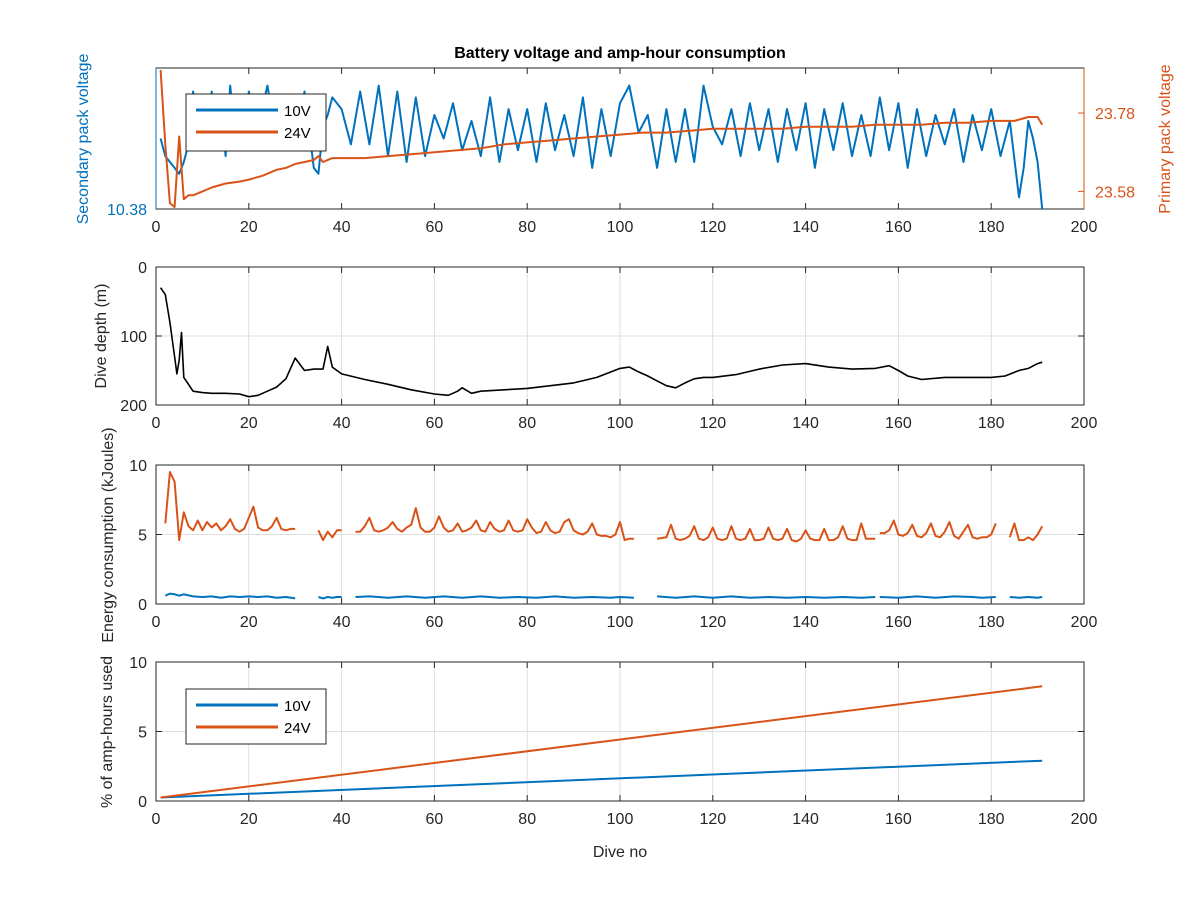 The width and height of the screenshot is (1200, 900). Describe the element at coordinates (138, 466) in the screenshot. I see `y-tick-label-2-2: 10` at that location.